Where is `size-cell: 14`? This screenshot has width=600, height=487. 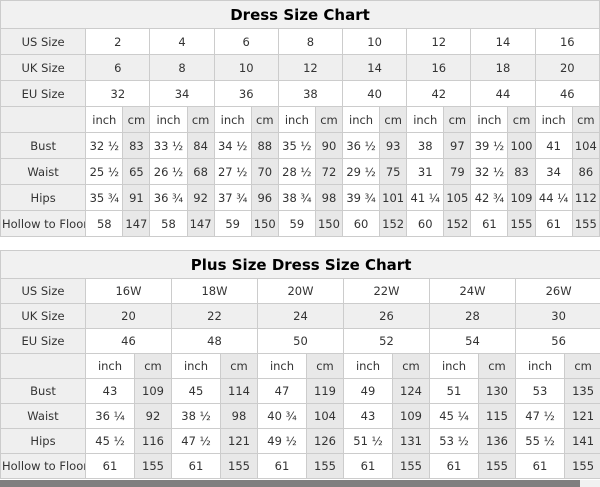 size-cell: 14 is located at coordinates (375, 68).